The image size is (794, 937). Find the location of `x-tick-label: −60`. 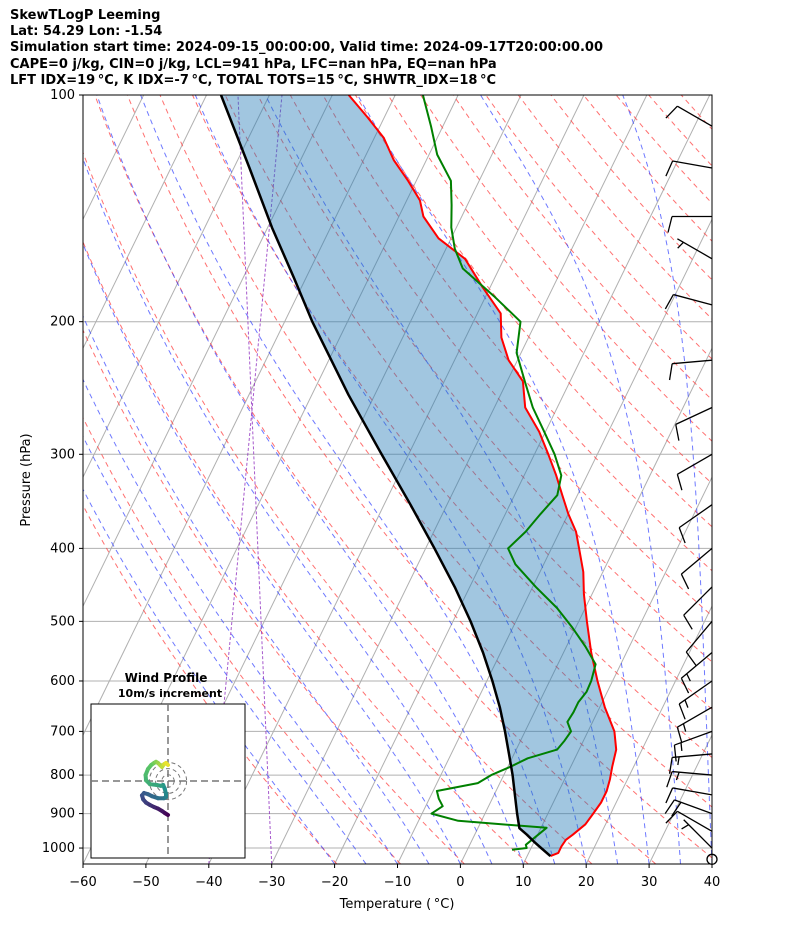

x-tick-label: −60 is located at coordinates (82, 882).